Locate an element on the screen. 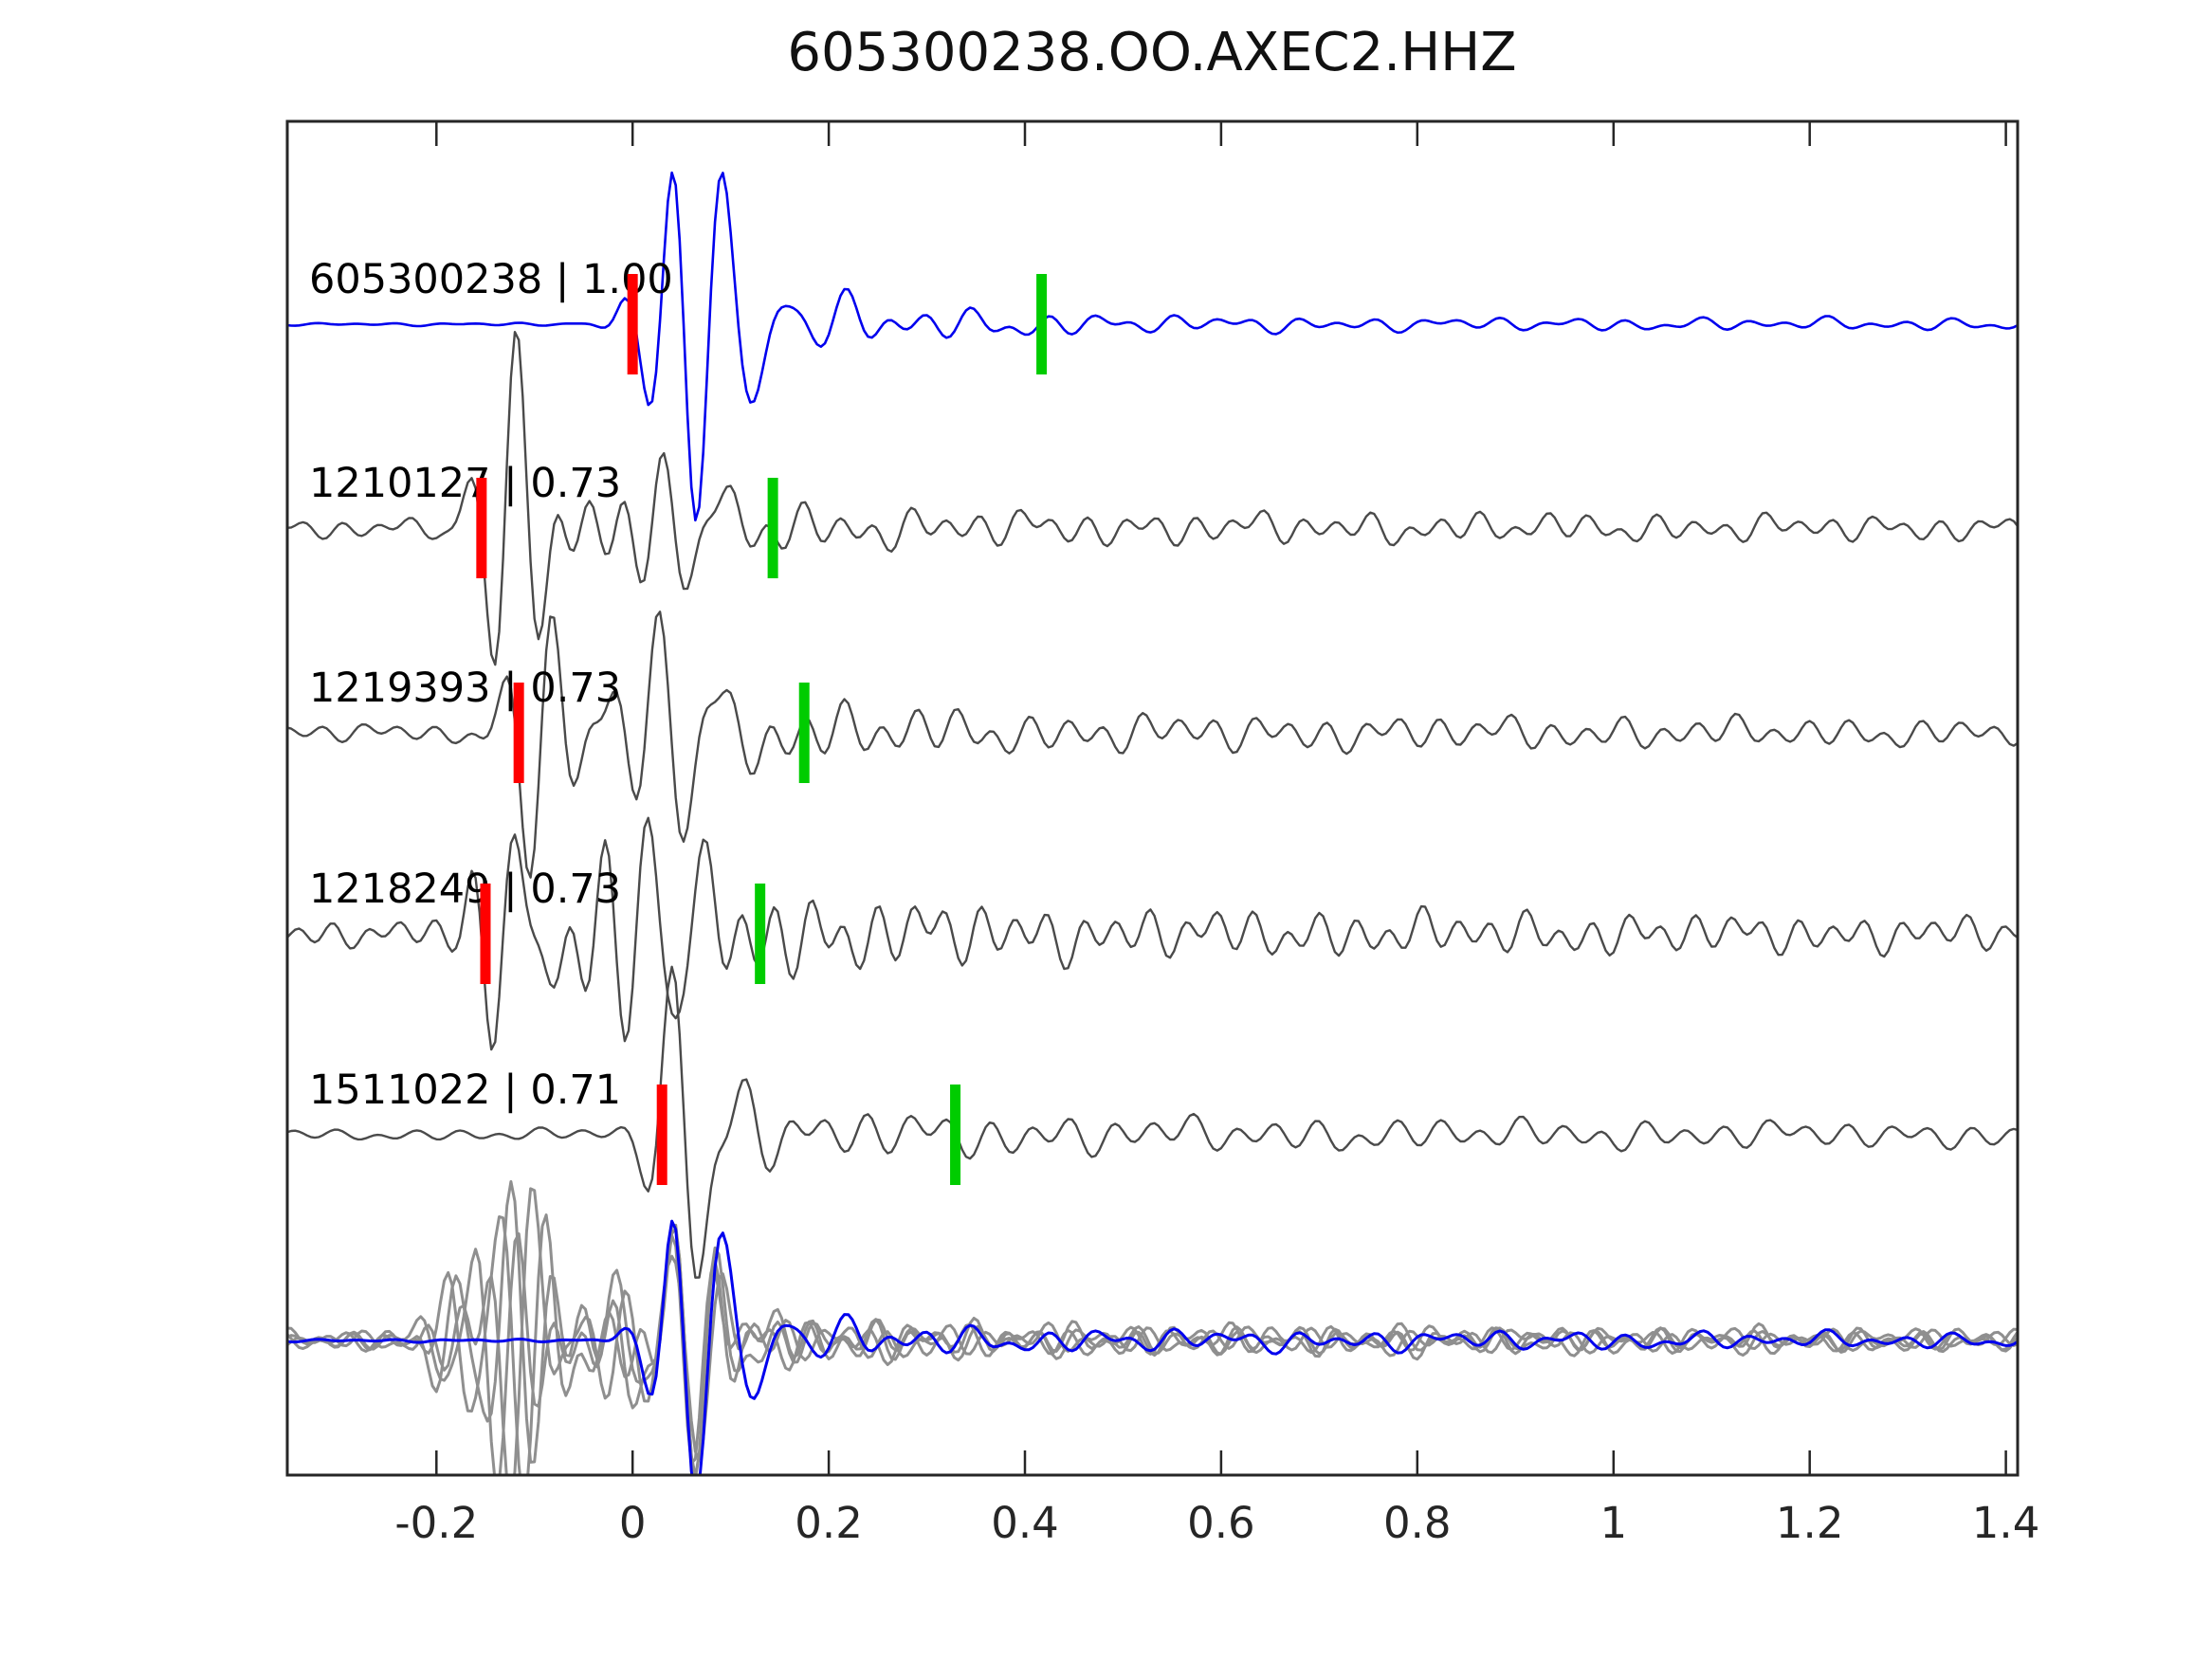 Image resolution: width=2212 pixels, height=1659 pixels. overlay-template-waveform is located at coordinates (1152, 1347).